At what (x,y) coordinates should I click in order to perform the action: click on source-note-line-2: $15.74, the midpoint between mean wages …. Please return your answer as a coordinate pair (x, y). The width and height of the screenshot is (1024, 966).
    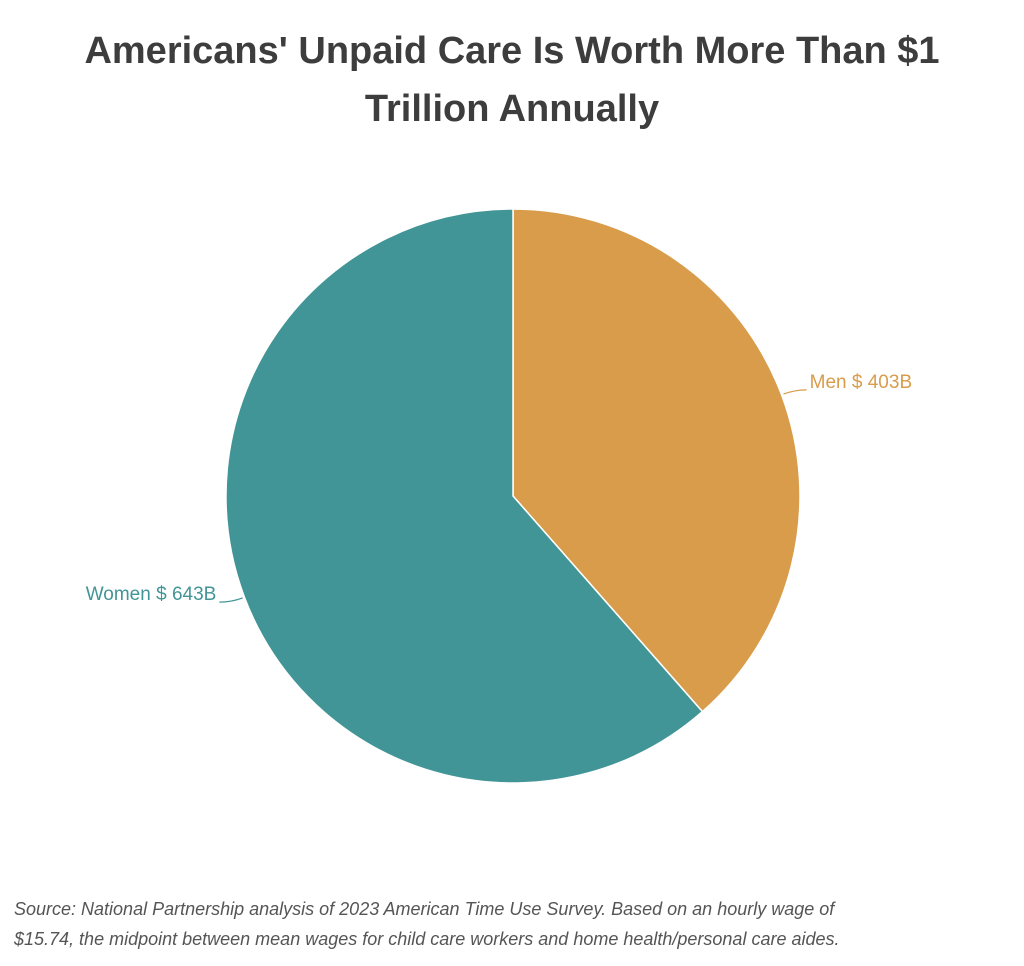
    Looking at the image, I should click on (427, 939).